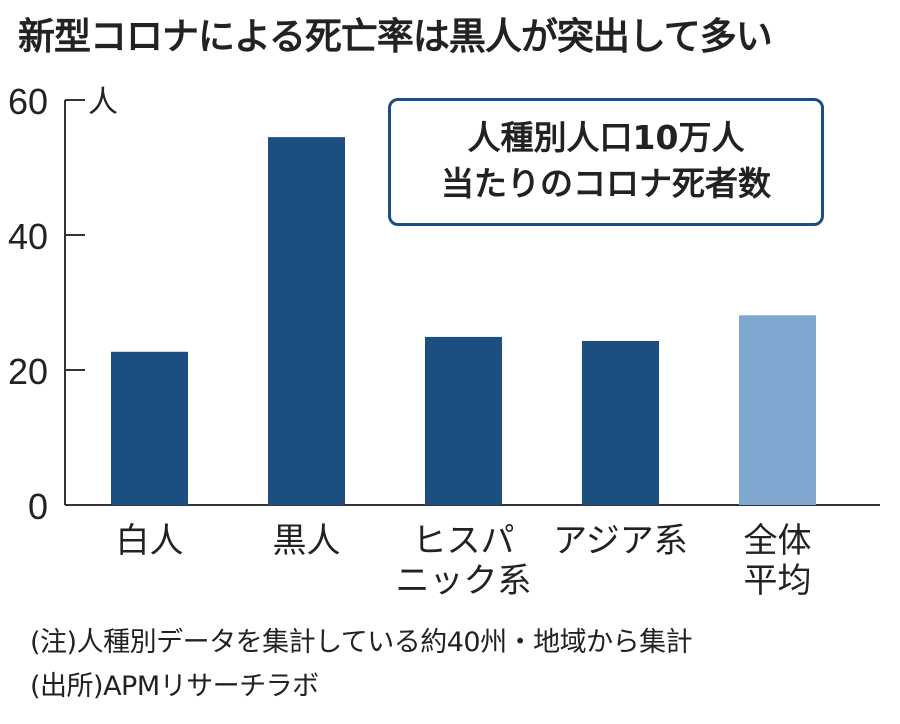 This screenshot has height=724, width=900. Describe the element at coordinates (464, 581) in the screenshot. I see `x-tick-label: ニック系` at that location.